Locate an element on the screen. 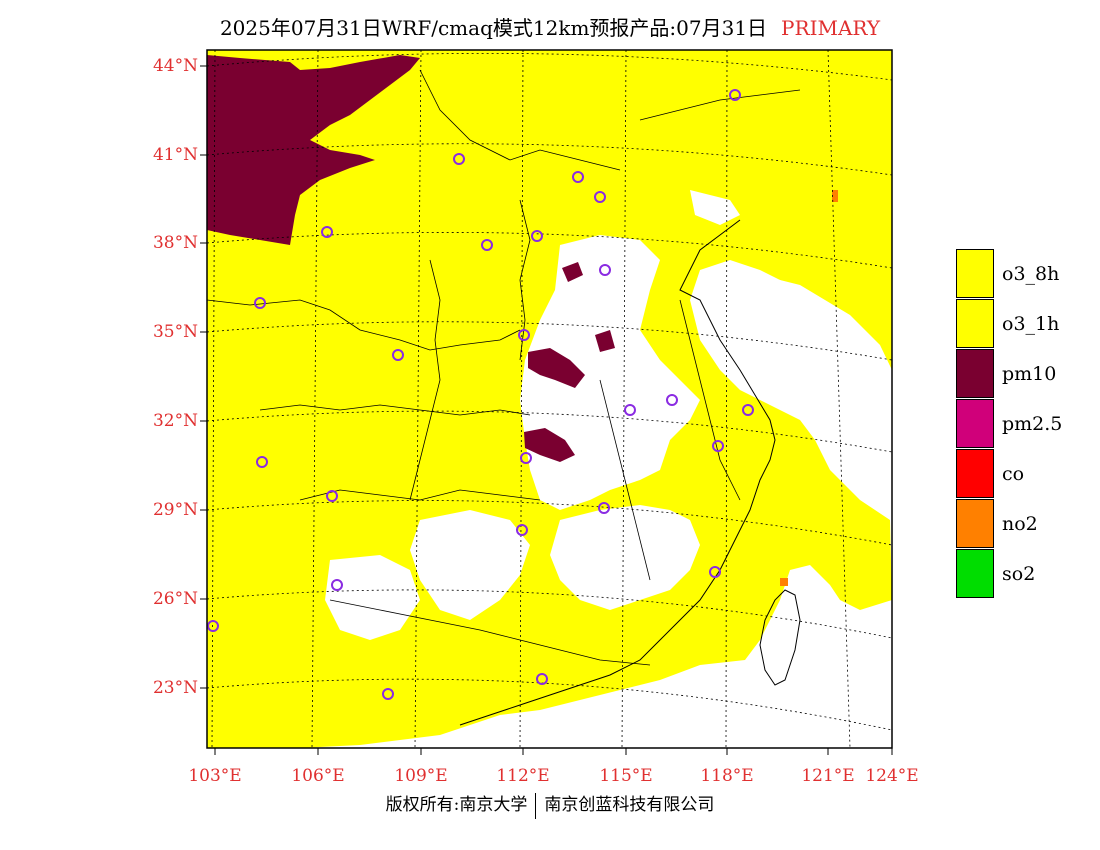  clean-region-sea-east is located at coordinates (811, 340).